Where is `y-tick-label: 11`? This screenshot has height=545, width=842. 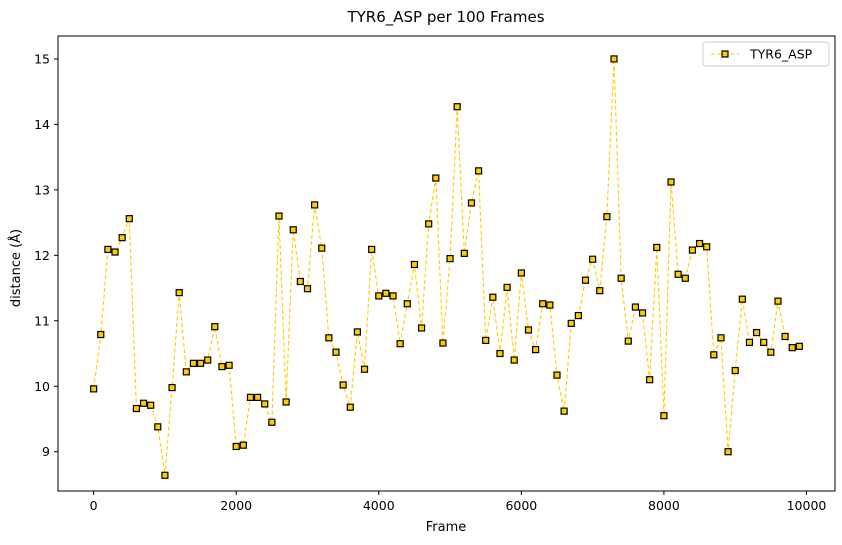 y-tick-label: 11 is located at coordinates (42, 320).